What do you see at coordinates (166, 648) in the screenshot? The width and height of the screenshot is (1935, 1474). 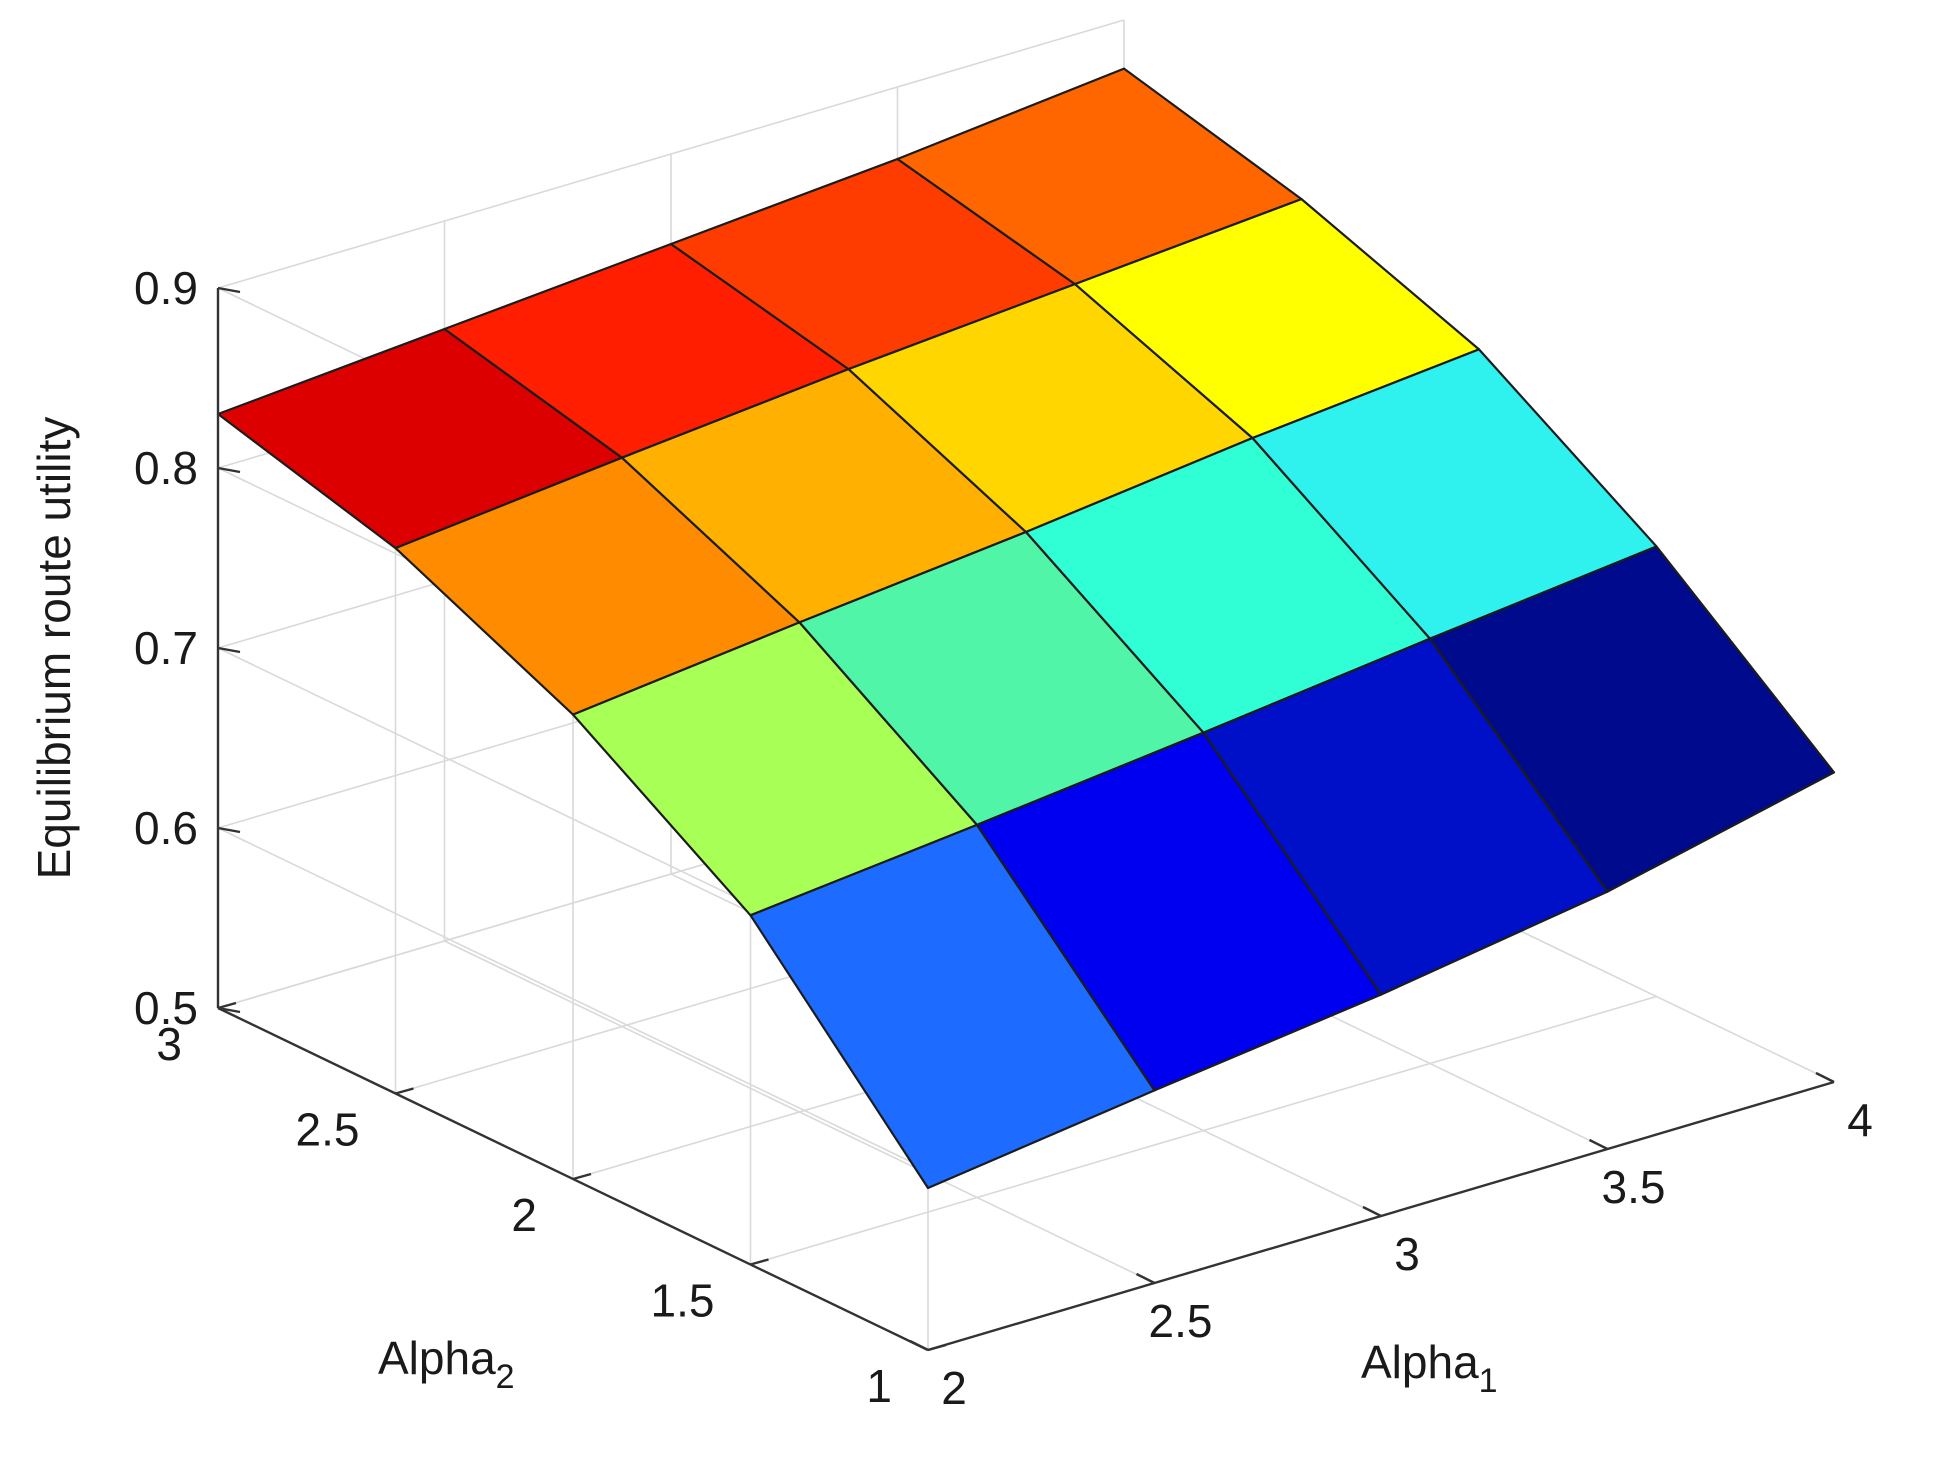 I see `z-tick-label: 0.7` at bounding box center [166, 648].